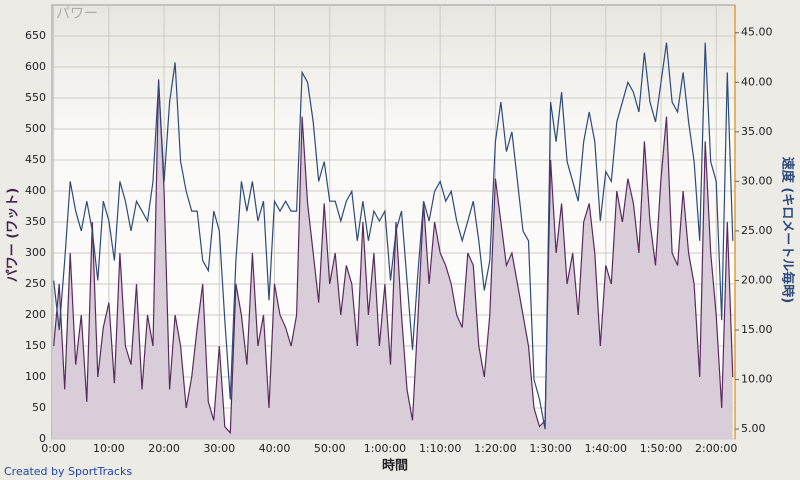  Describe the element at coordinates (757, 329) in the screenshot. I see `y2-tick-label: 15.00` at that location.